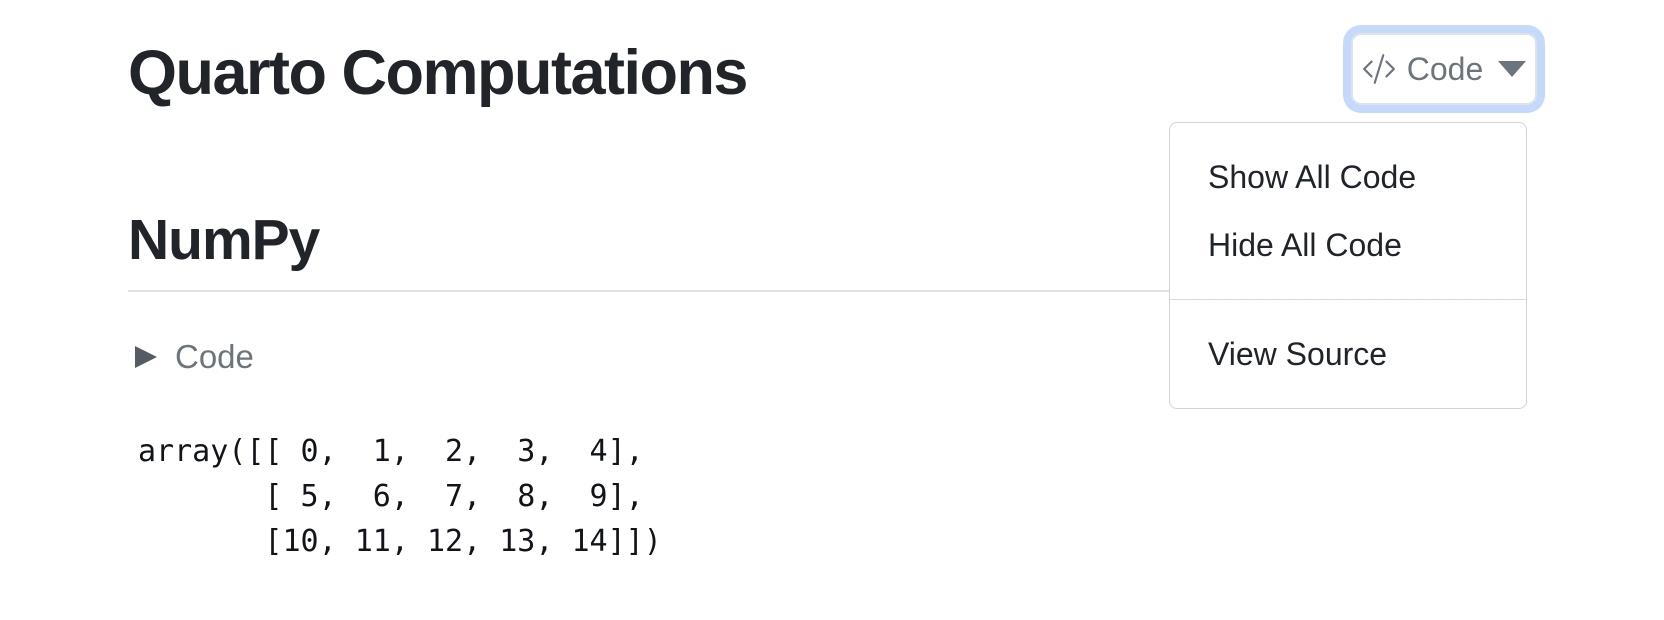  I want to click on menu-item-show-all-code: Show All Code, so click(1312, 177).